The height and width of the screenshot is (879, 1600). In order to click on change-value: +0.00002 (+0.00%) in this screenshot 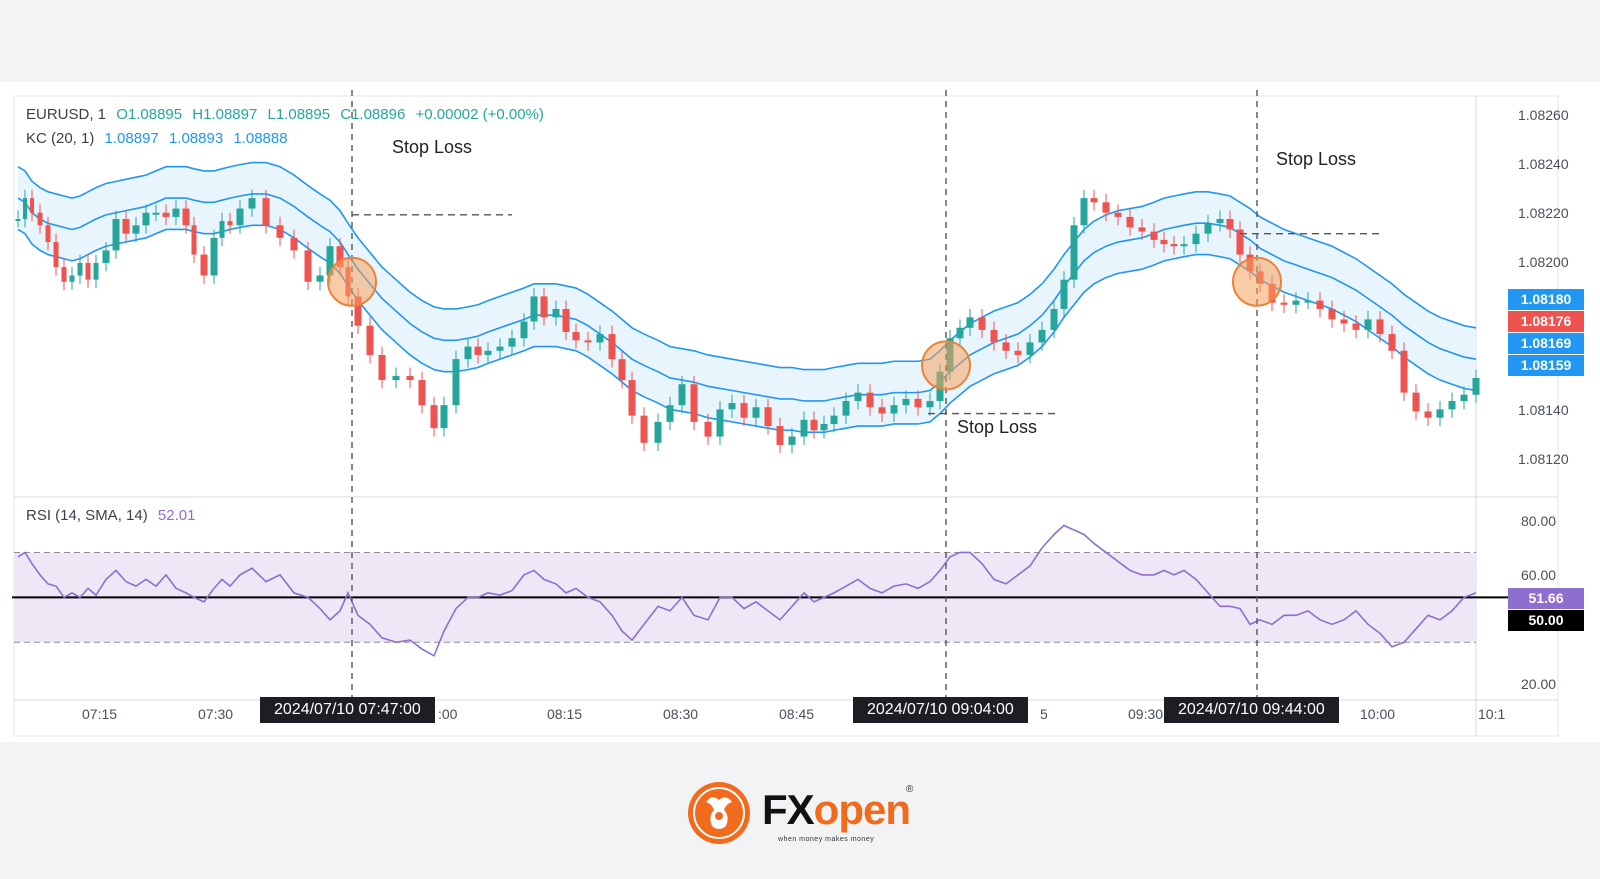, I will do `click(479, 114)`.